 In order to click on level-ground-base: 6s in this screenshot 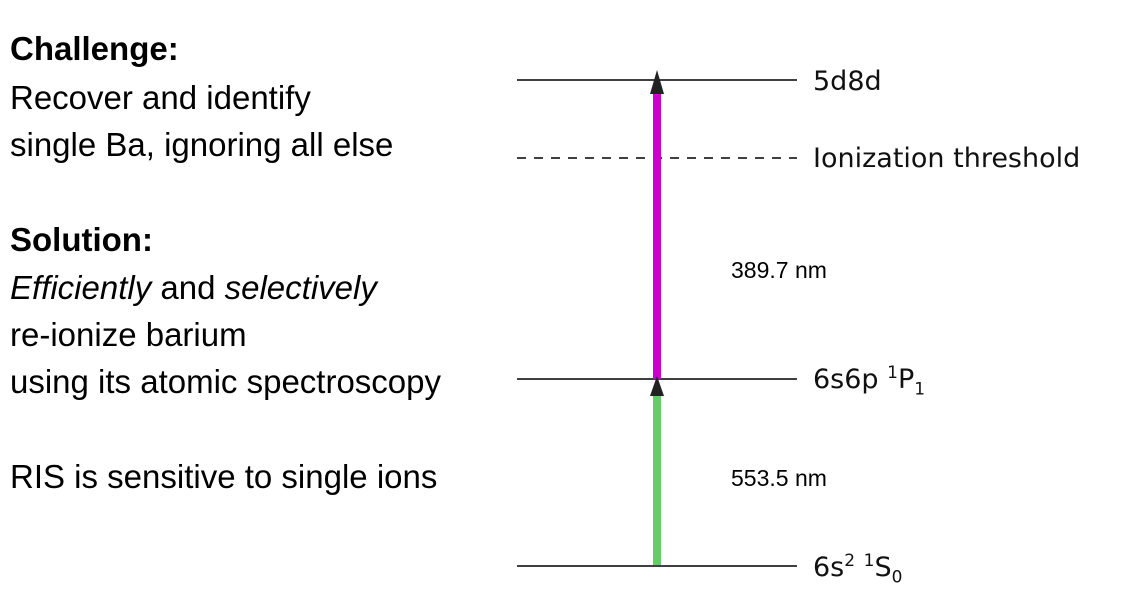, I will do `click(829, 567)`.